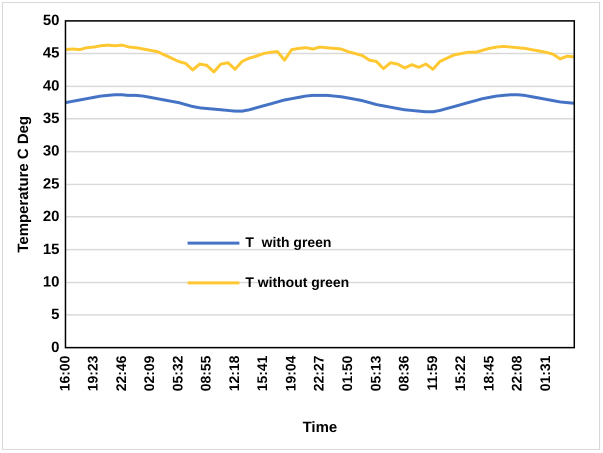 The image size is (603, 453). What do you see at coordinates (51, 151) in the screenshot?
I see `y-tick-label: 30` at bounding box center [51, 151].